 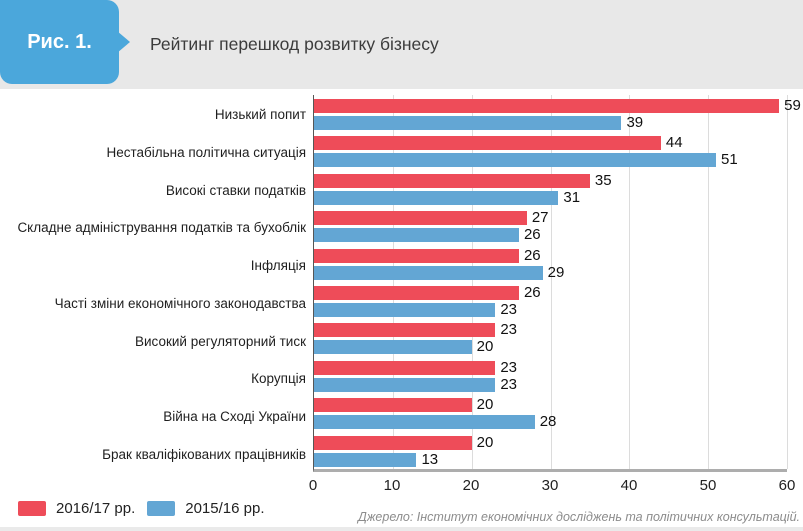 What do you see at coordinates (635, 122) in the screenshot?
I see `bar-value-label: 39` at bounding box center [635, 122].